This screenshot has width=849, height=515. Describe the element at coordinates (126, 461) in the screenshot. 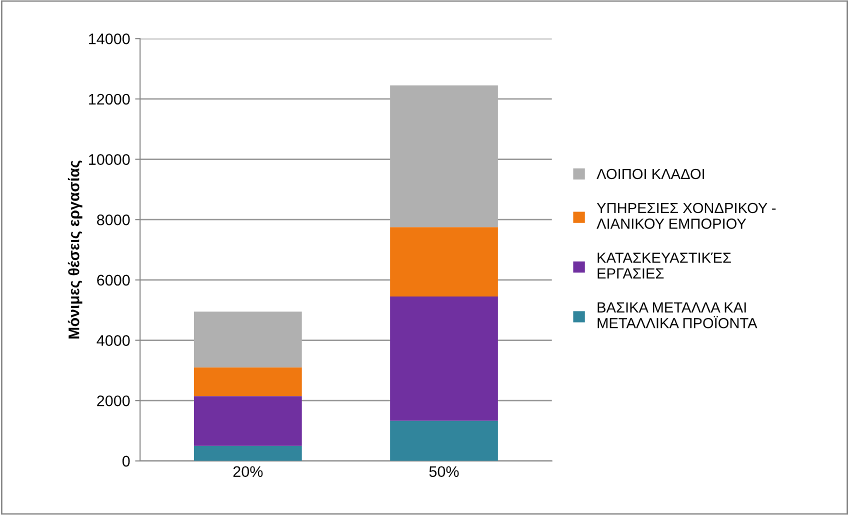

I see `y-tick-label: 0` at that location.